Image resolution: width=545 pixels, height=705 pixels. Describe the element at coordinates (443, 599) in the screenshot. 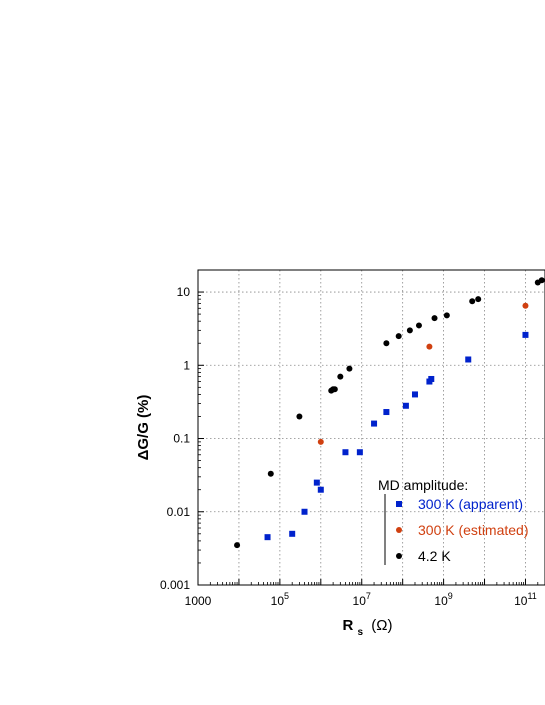

I see `x-tick-label: 10⁹` at that location.